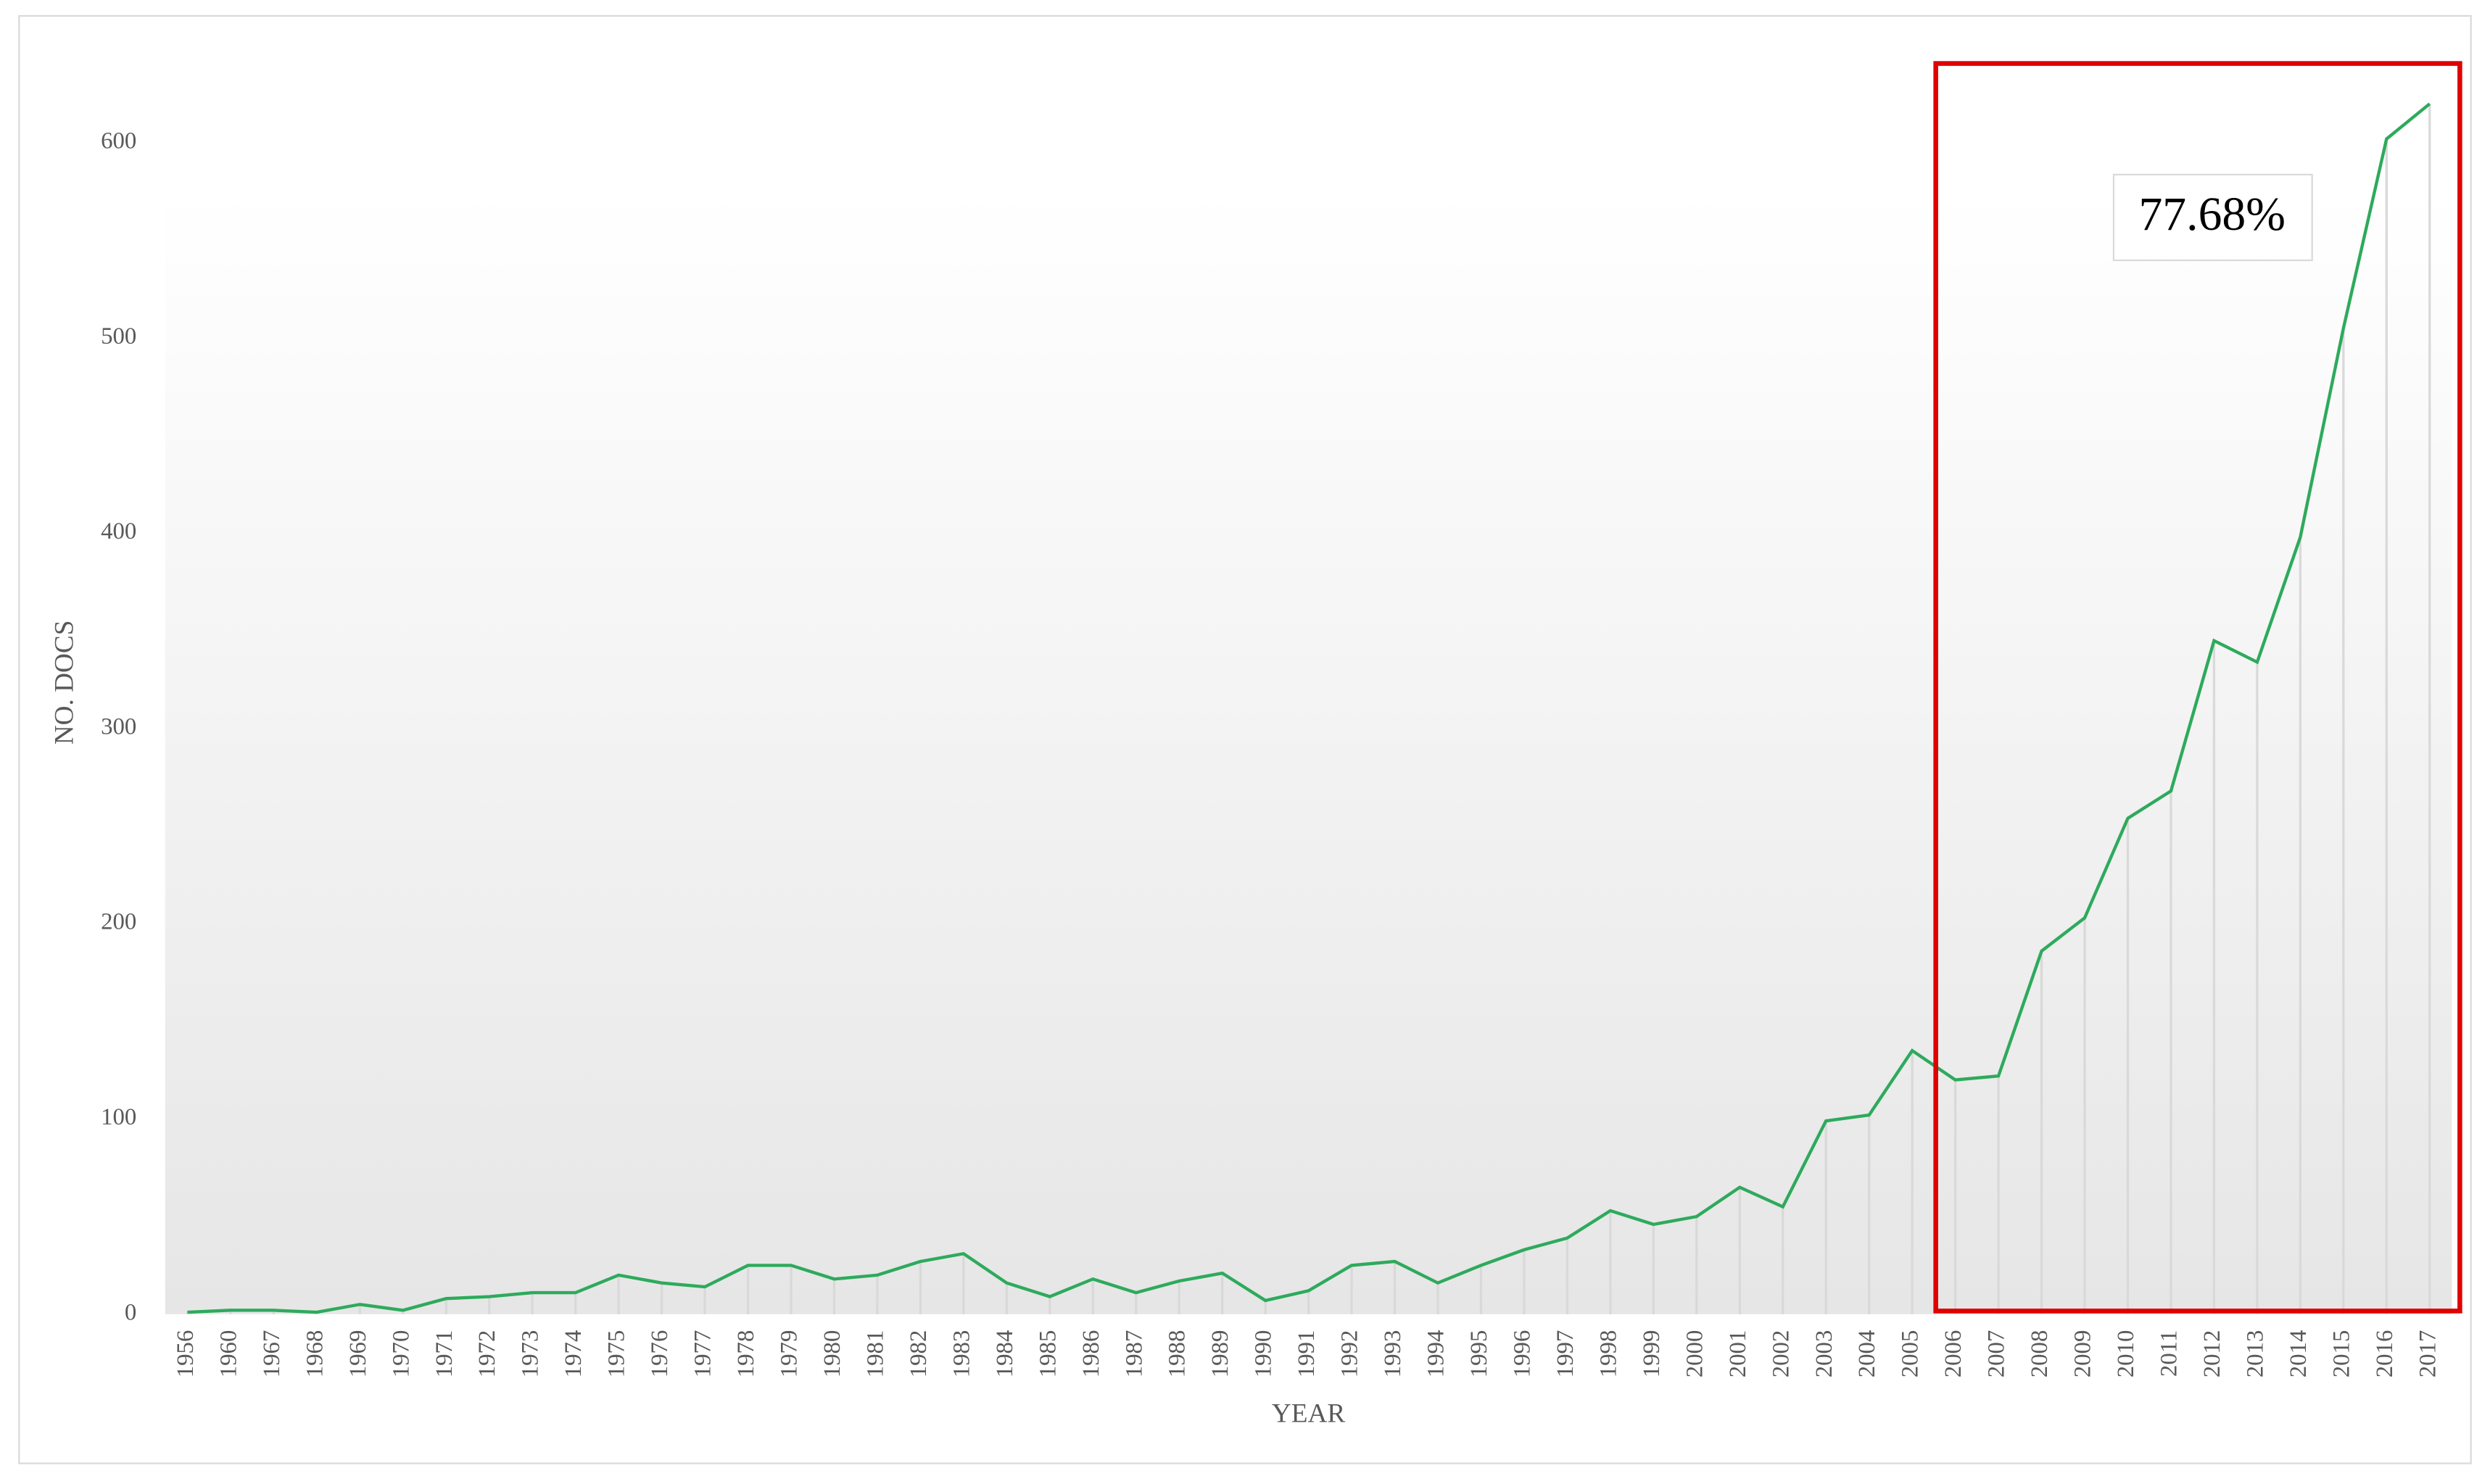 This screenshot has width=2490, height=1484. What do you see at coordinates (574, 1354) in the screenshot?
I see `x-tick-label: 1974` at bounding box center [574, 1354].